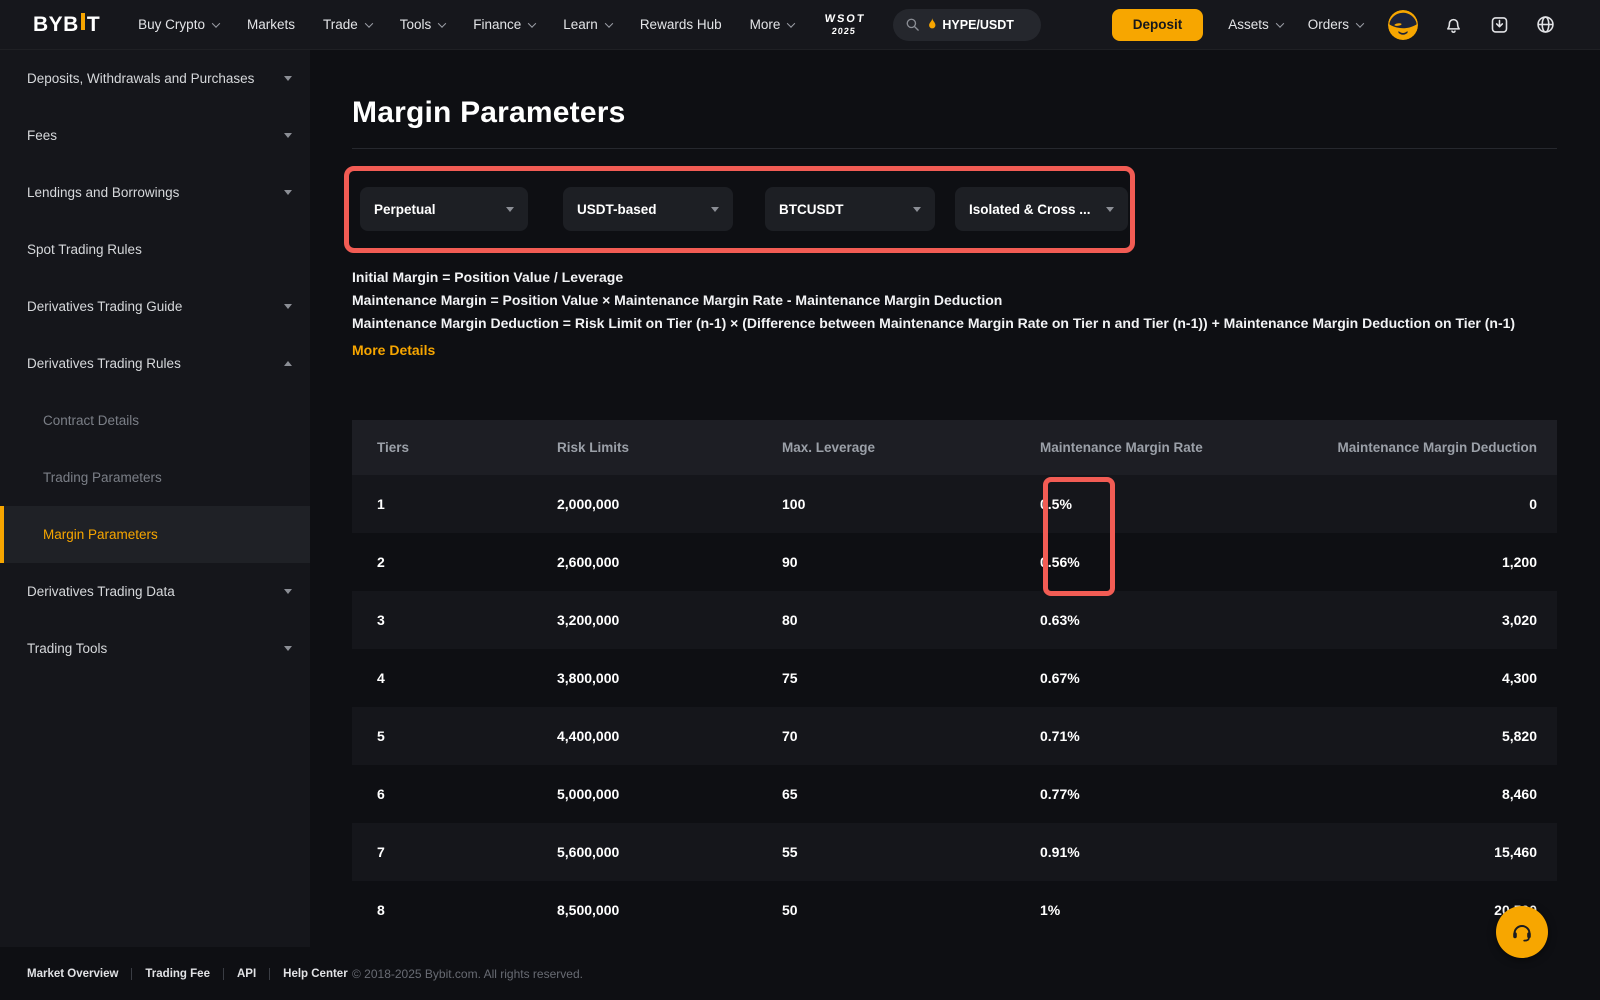 This screenshot has width=1600, height=1000. What do you see at coordinates (773, 24) in the screenshot?
I see `nav-item-more: More` at bounding box center [773, 24].